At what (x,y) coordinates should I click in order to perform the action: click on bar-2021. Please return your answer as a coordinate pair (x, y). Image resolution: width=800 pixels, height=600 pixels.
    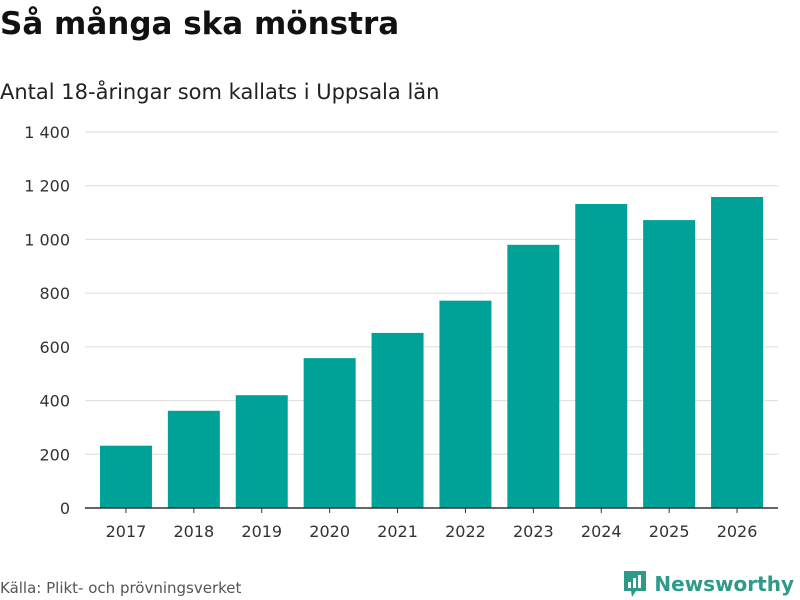
    Looking at the image, I should click on (397, 420).